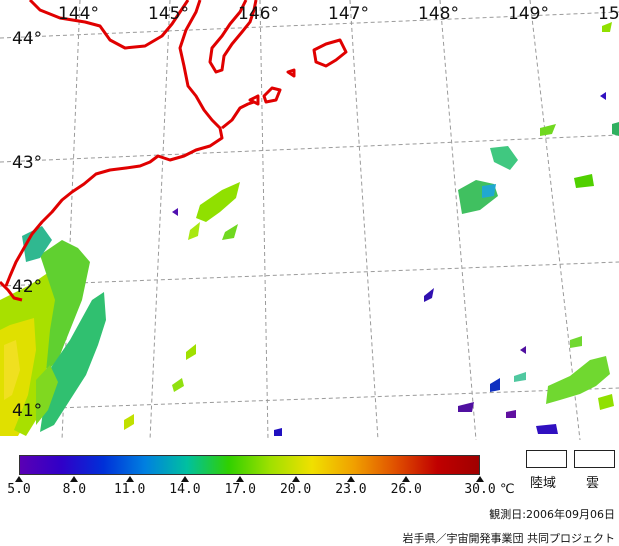 The image size is (619, 546). I want to click on lon-label-145: 145°, so click(168, 14).